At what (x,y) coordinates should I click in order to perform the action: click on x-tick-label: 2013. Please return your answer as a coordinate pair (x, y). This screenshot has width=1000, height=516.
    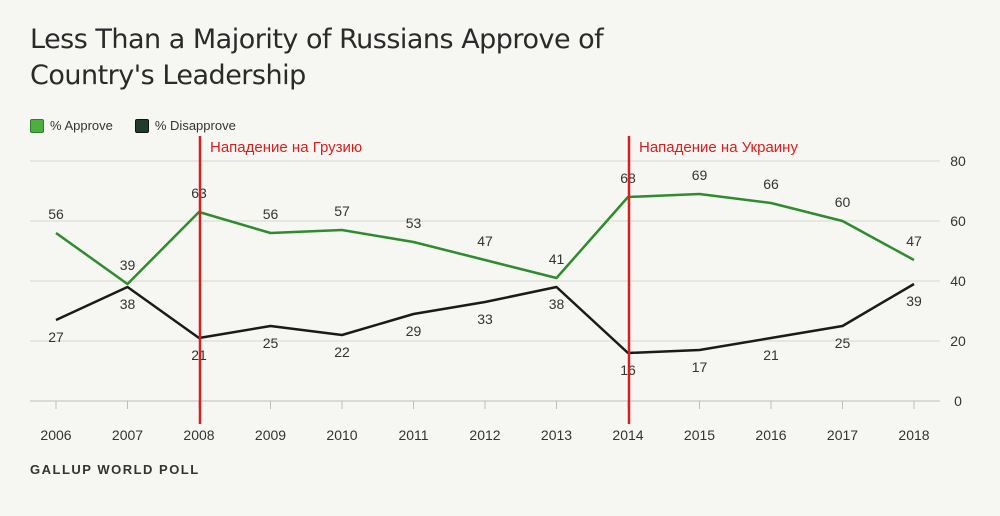
    Looking at the image, I should click on (556, 435).